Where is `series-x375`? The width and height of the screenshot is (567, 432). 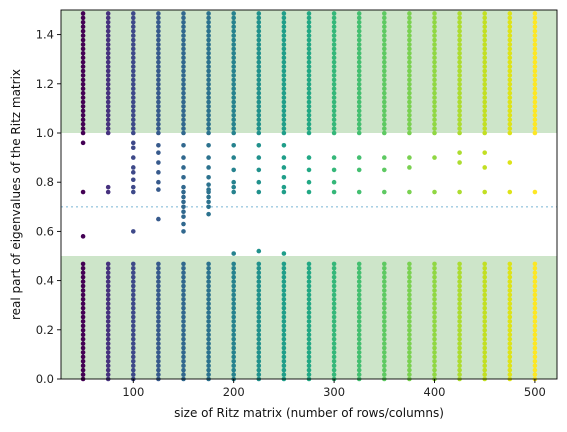 series-x375 is located at coordinates (409, 196).